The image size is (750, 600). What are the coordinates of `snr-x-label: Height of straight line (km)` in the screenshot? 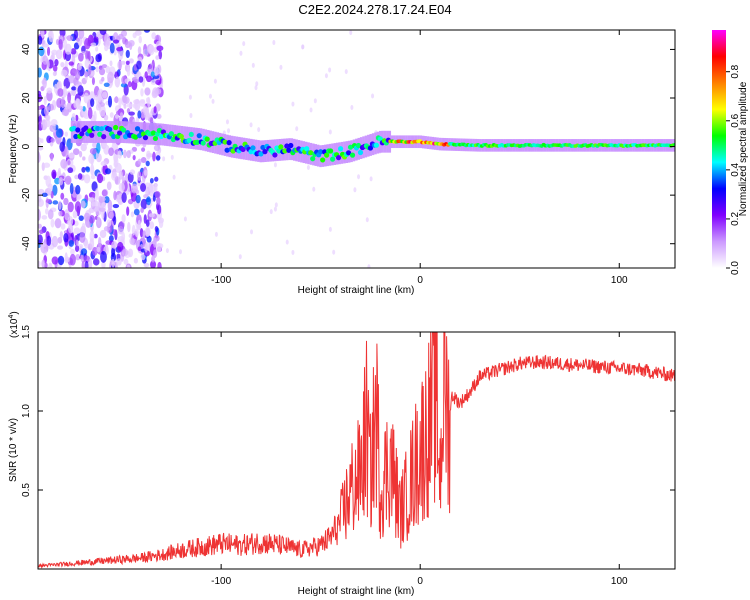 It's located at (356, 591).